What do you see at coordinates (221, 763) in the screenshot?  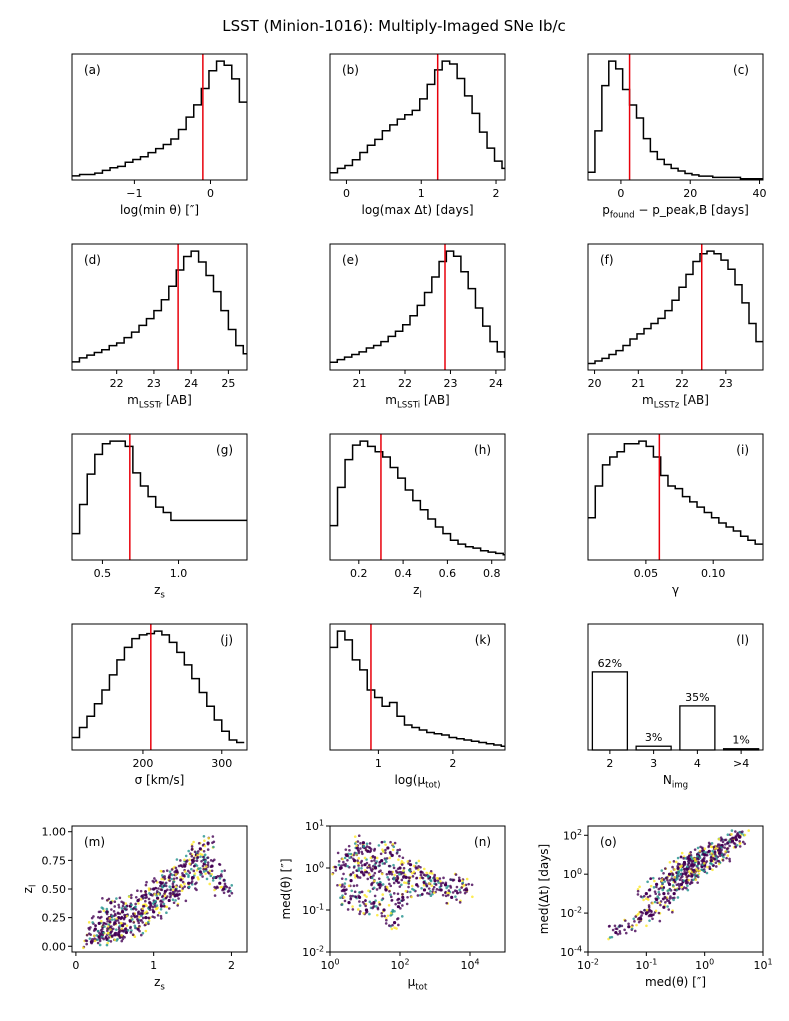 I see `x-tick-label: 300` at bounding box center [221, 763].